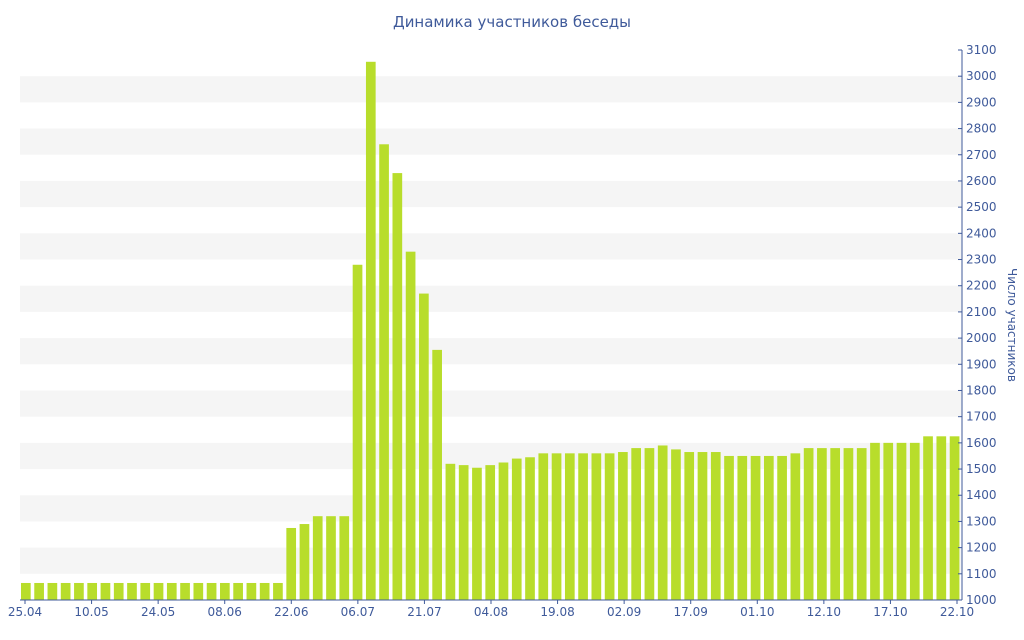 The width and height of the screenshot is (1024, 640). I want to click on x-tick-label: 21.07, so click(424, 612).